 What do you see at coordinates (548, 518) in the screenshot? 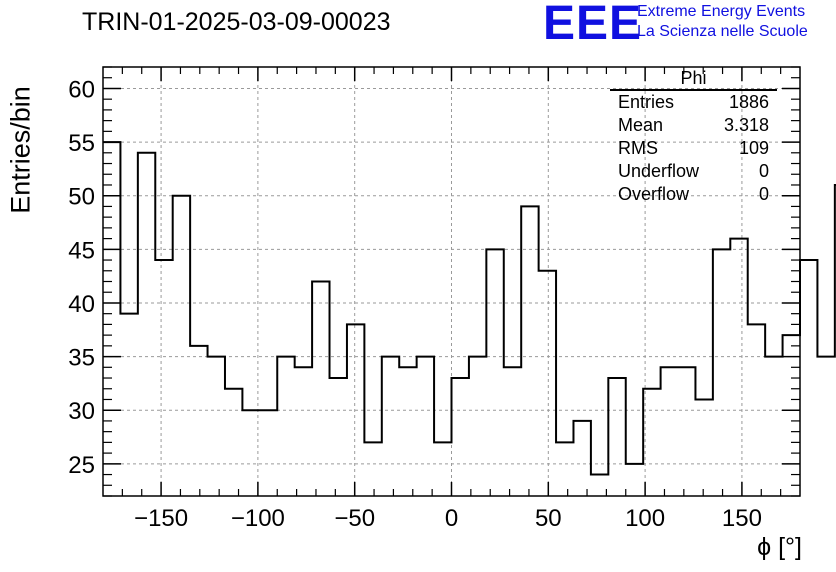
I see `x-tick-label: 50` at bounding box center [548, 518].